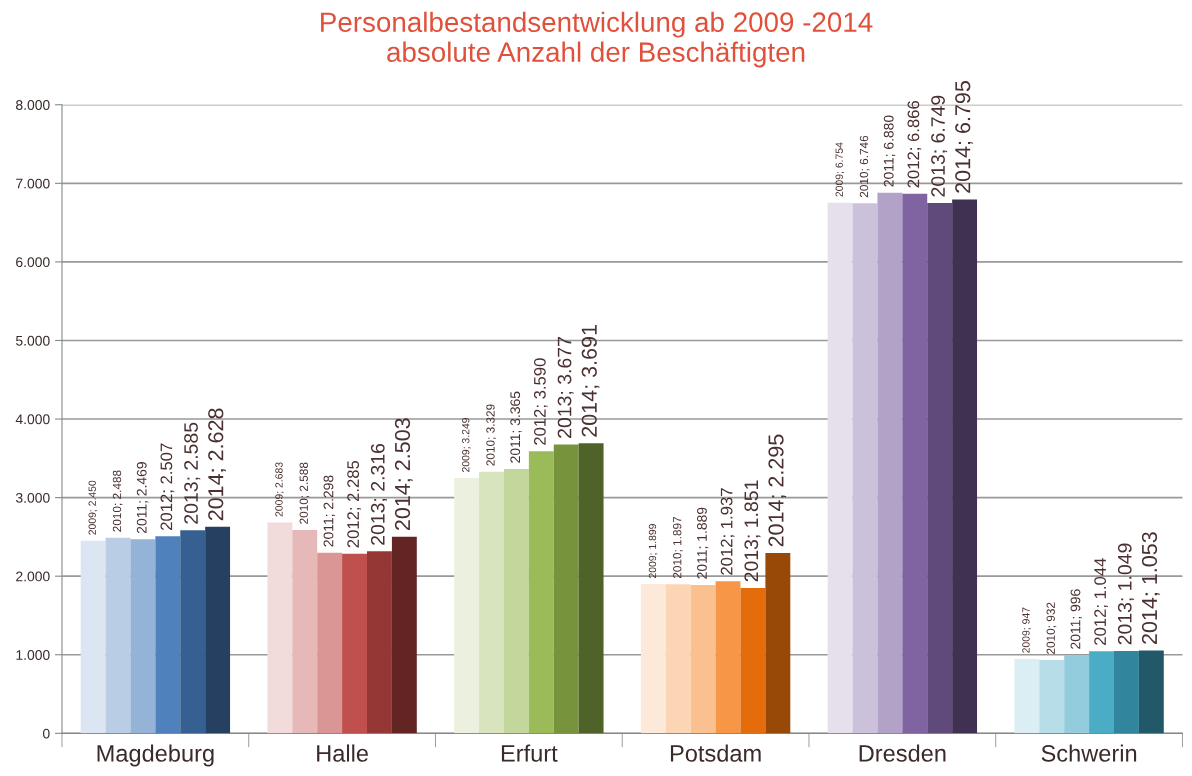  Describe the element at coordinates (329, 511) in the screenshot. I see `data-label: 2011; 2.298` at that location.